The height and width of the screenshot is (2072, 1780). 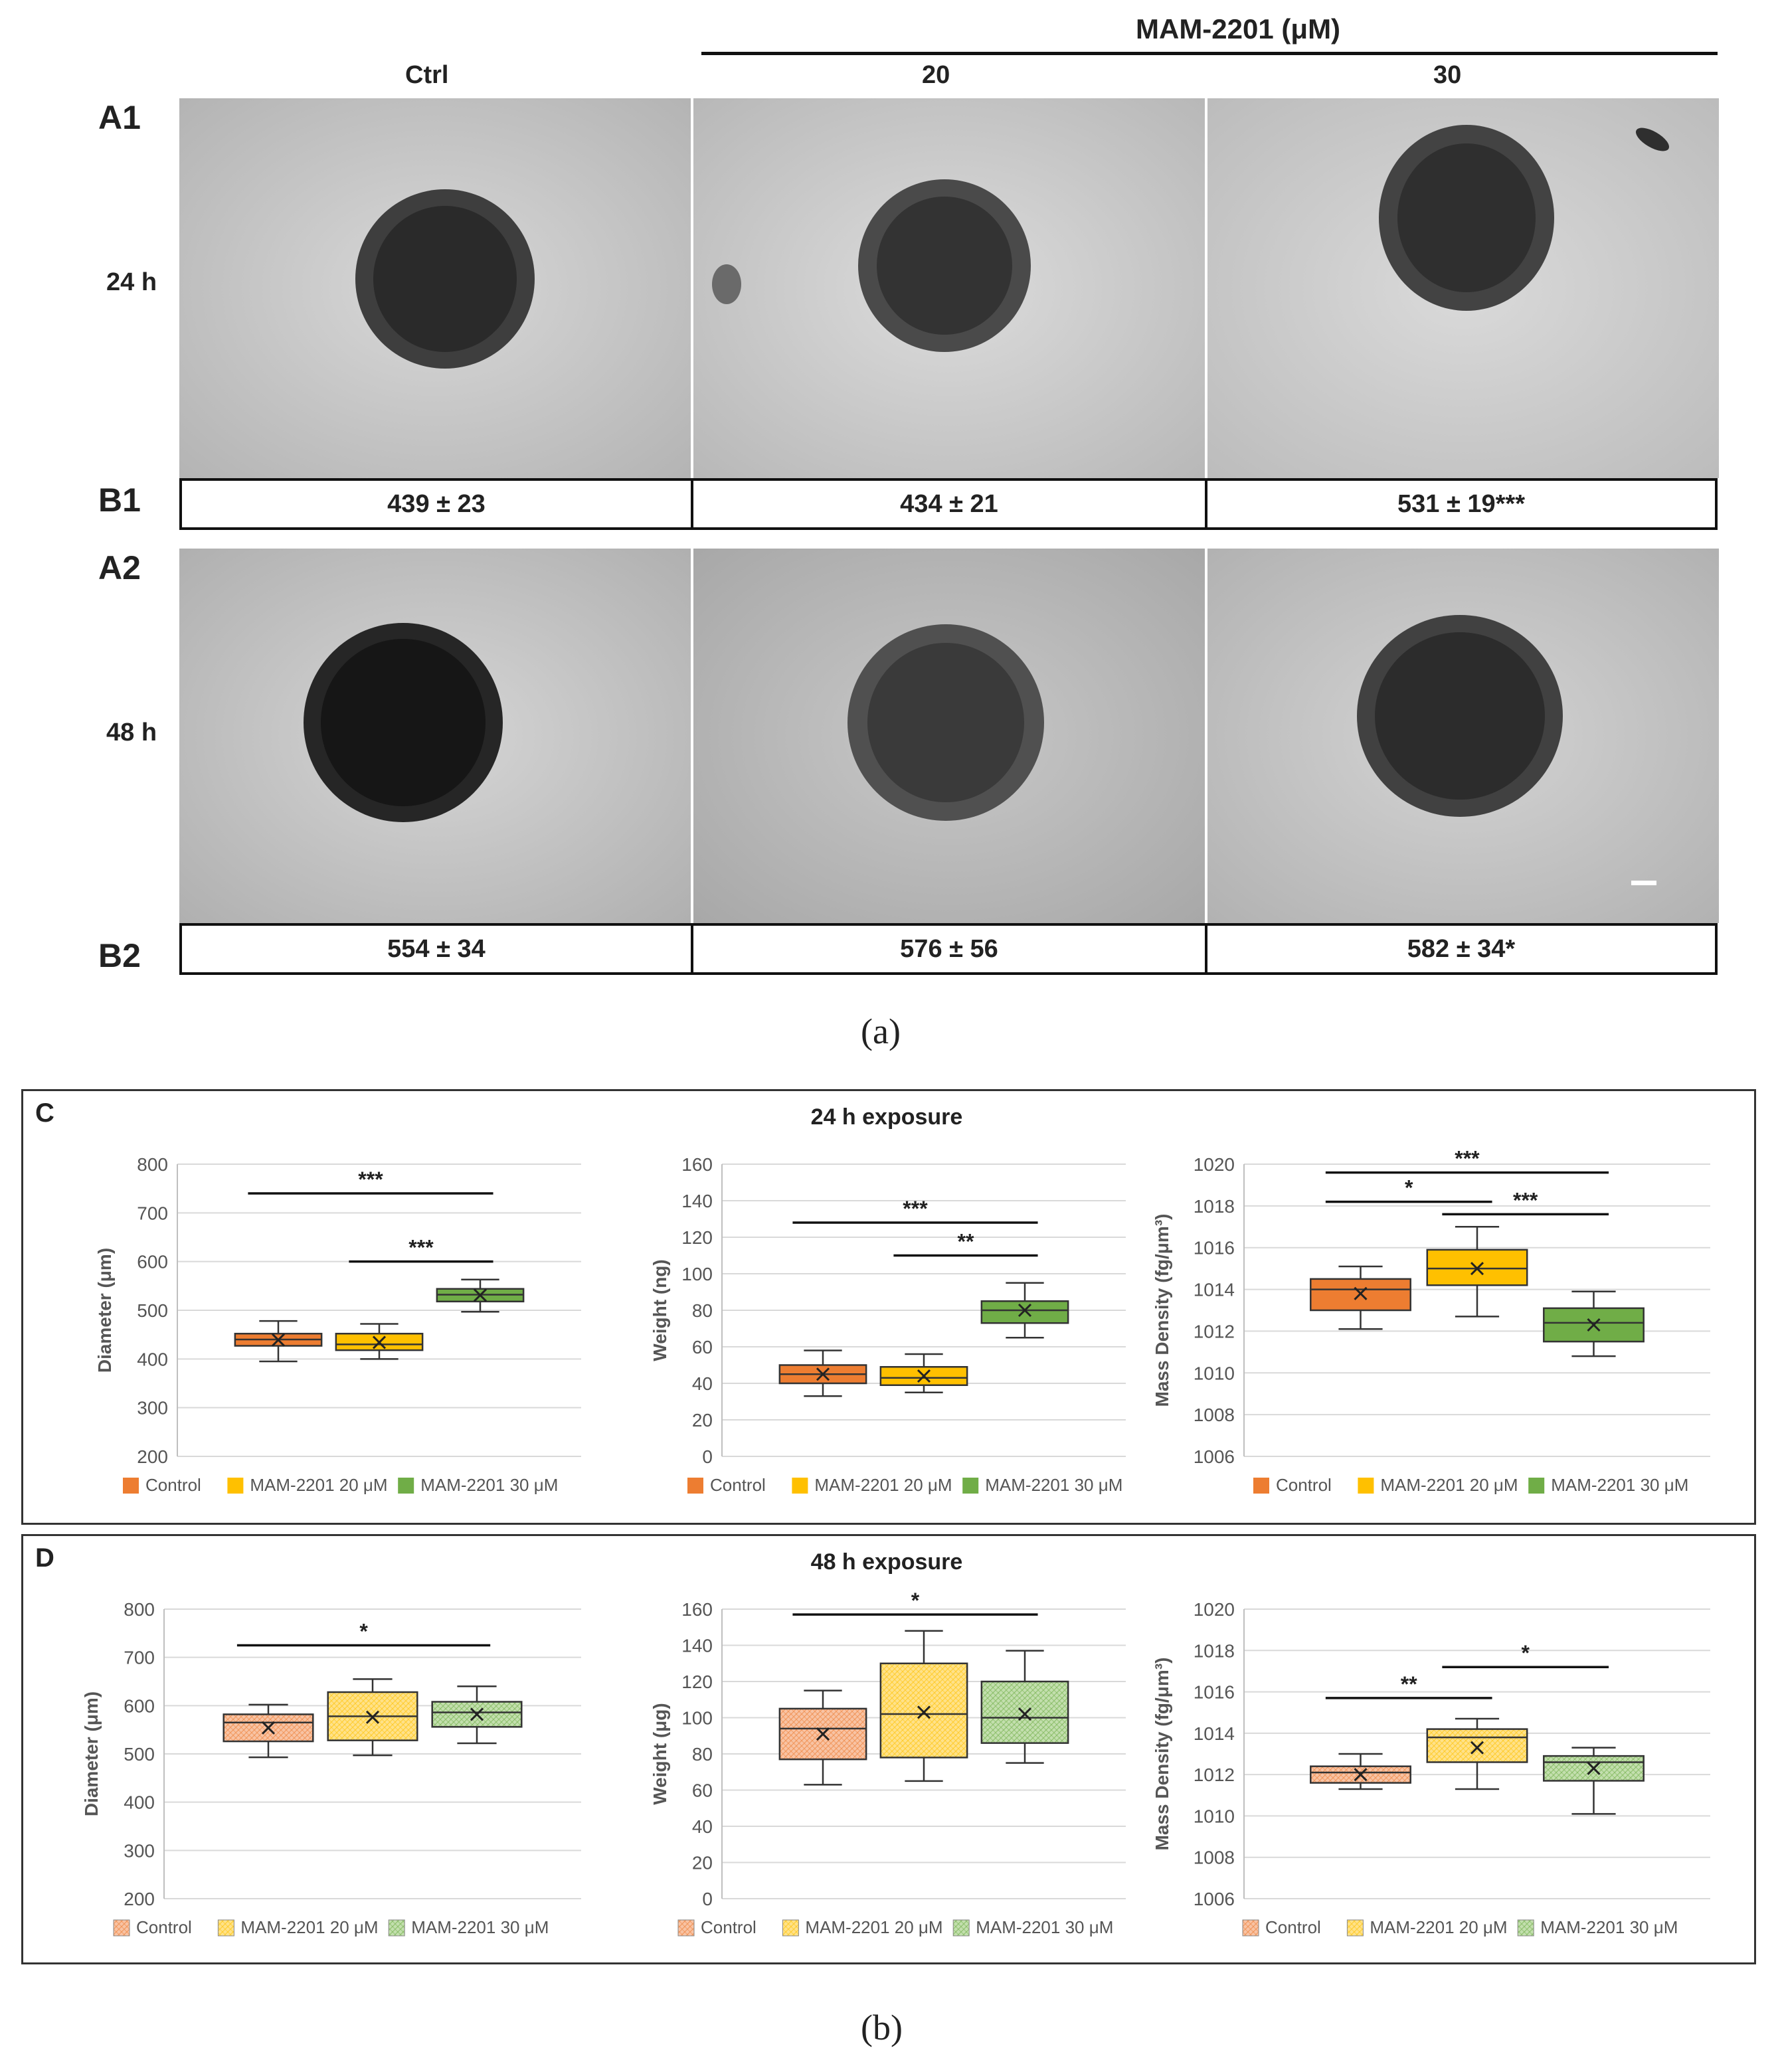 What do you see at coordinates (44, 1113) in the screenshot?
I see `panel-letter-c: C` at bounding box center [44, 1113].